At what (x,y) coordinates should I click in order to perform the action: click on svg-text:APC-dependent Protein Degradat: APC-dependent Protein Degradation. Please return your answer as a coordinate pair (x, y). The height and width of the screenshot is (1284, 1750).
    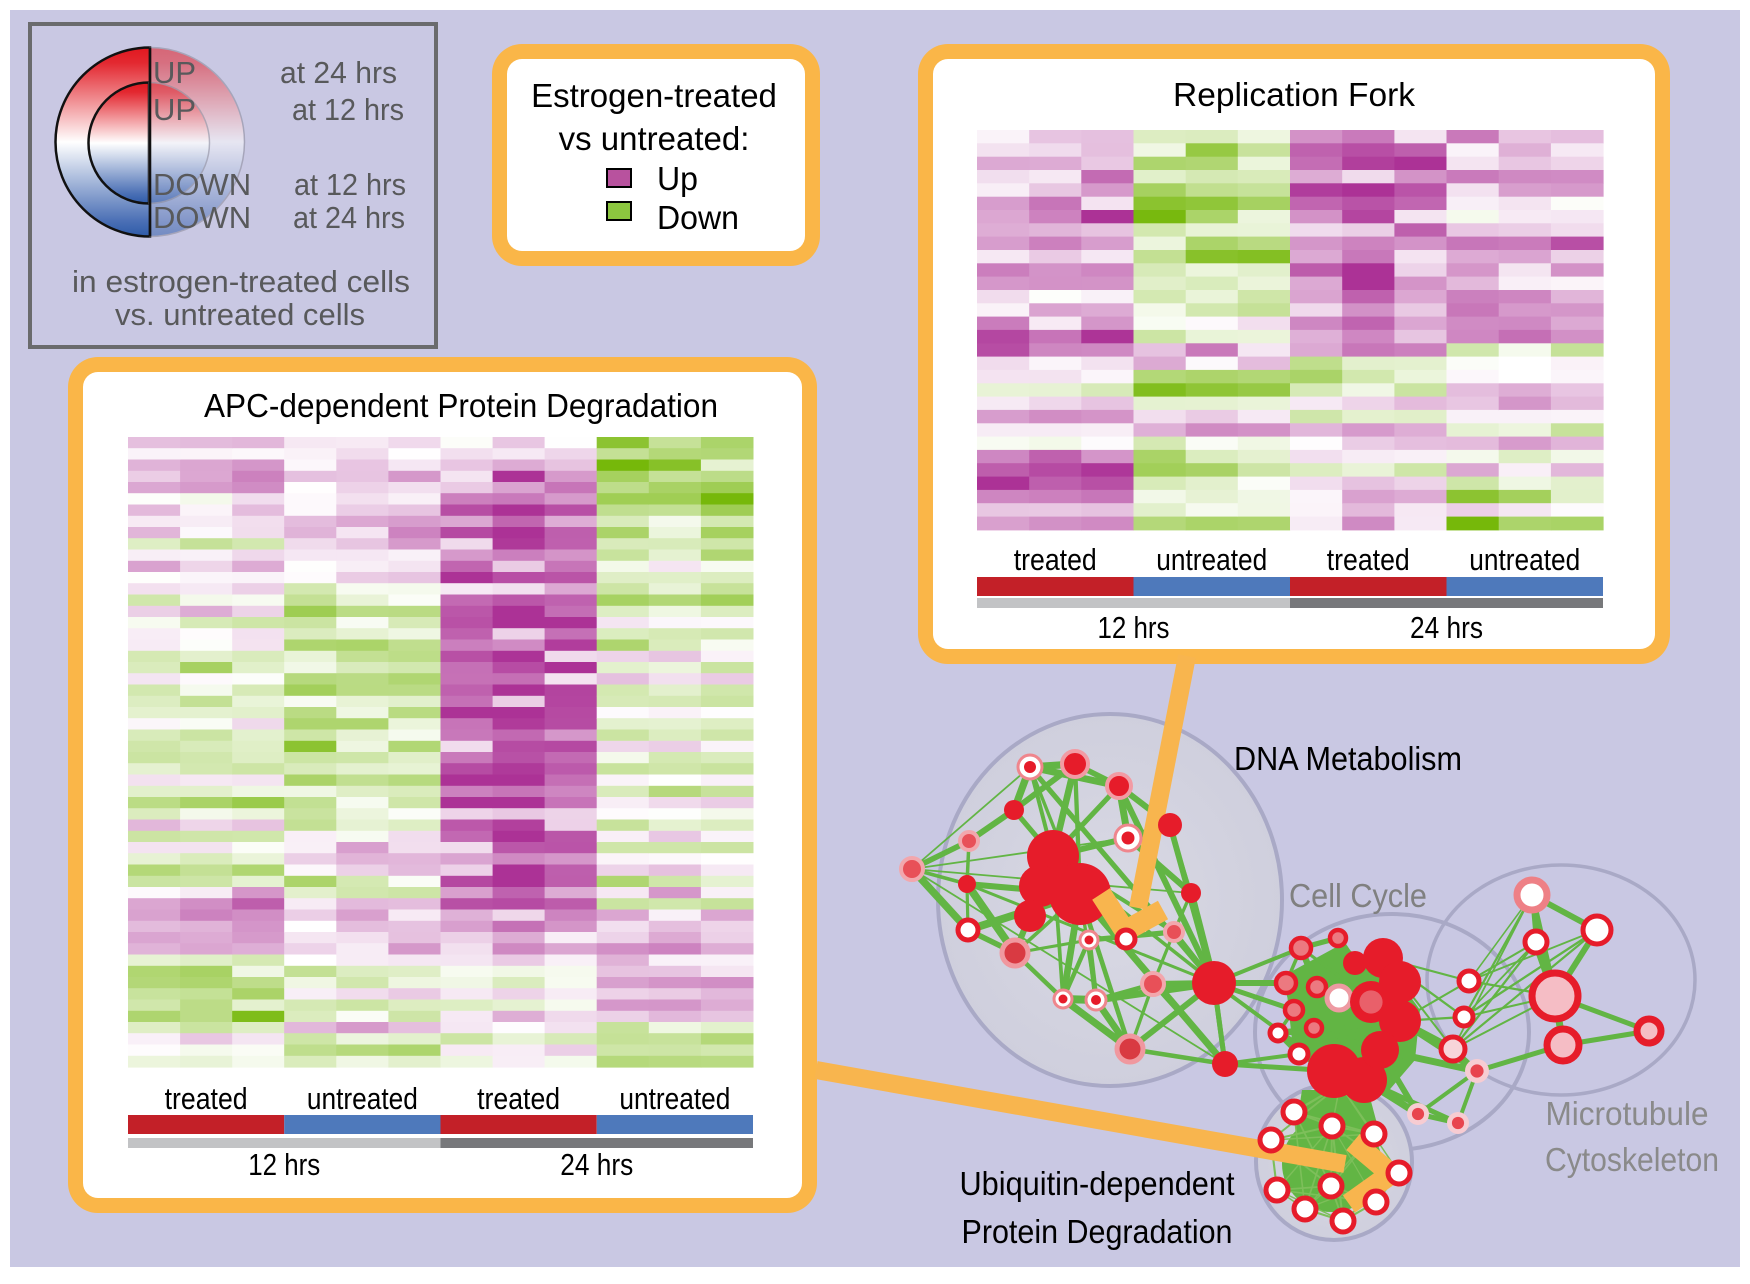
    Looking at the image, I should click on (461, 405).